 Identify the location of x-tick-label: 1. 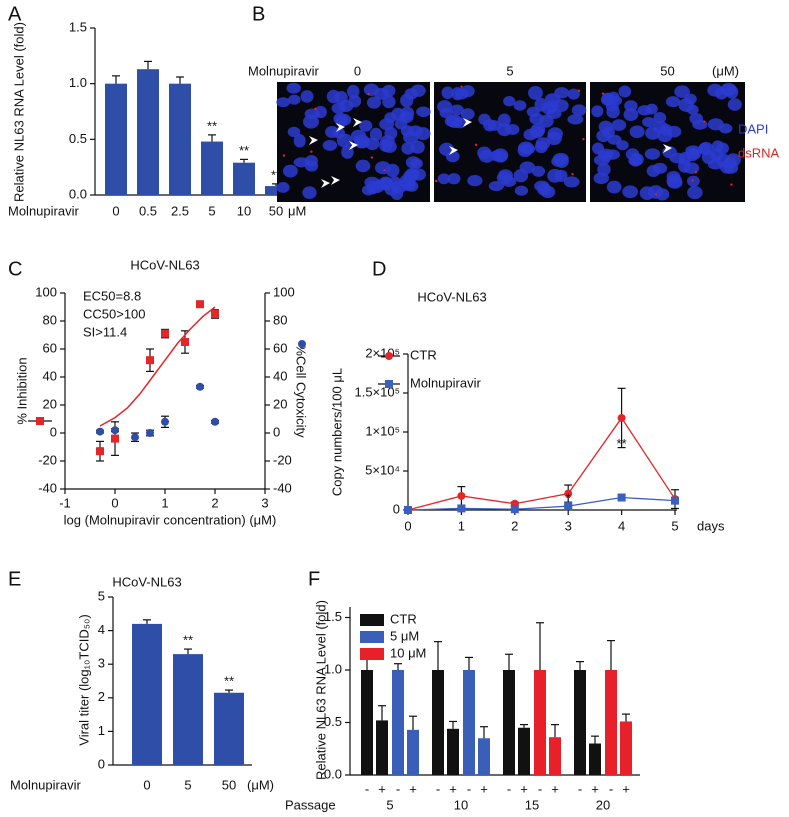
(461, 525).